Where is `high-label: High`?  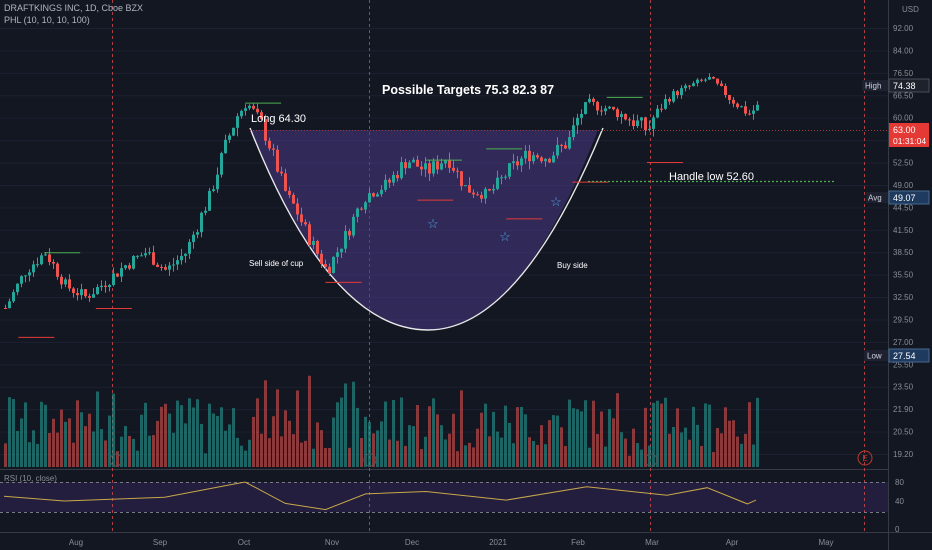 high-label: High is located at coordinates (873, 86).